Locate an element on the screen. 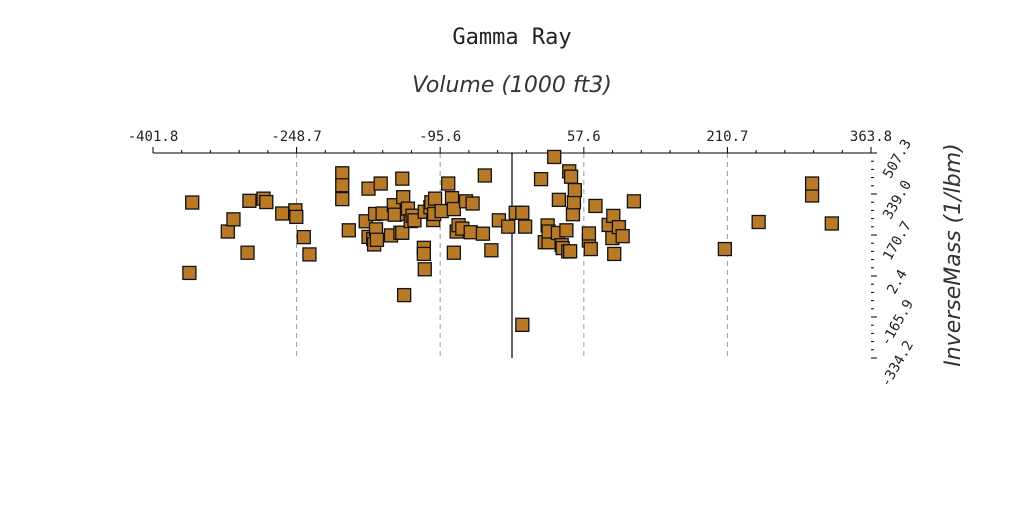 The height and width of the screenshot is (512, 1024). x-tick-label: 363.8 is located at coordinates (871, 137).